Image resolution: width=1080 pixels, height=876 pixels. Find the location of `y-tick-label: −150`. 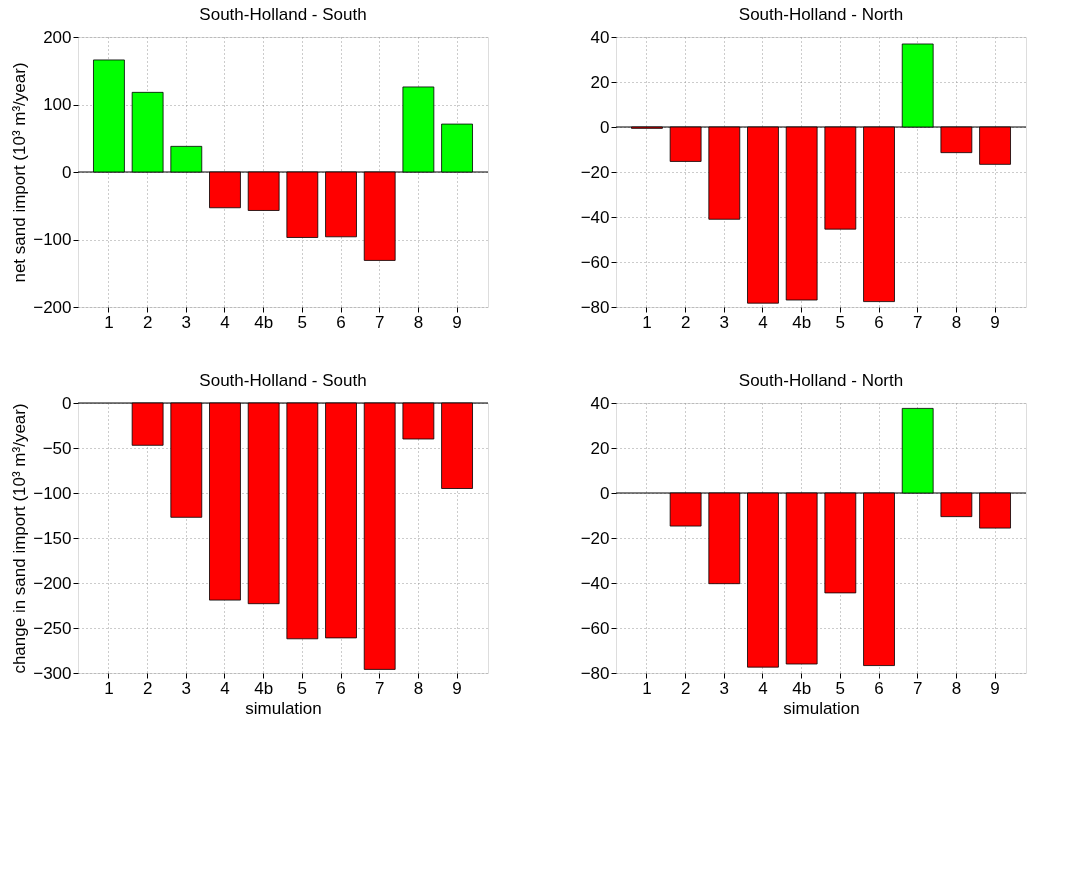

y-tick-label: −150 is located at coordinates (52, 538).